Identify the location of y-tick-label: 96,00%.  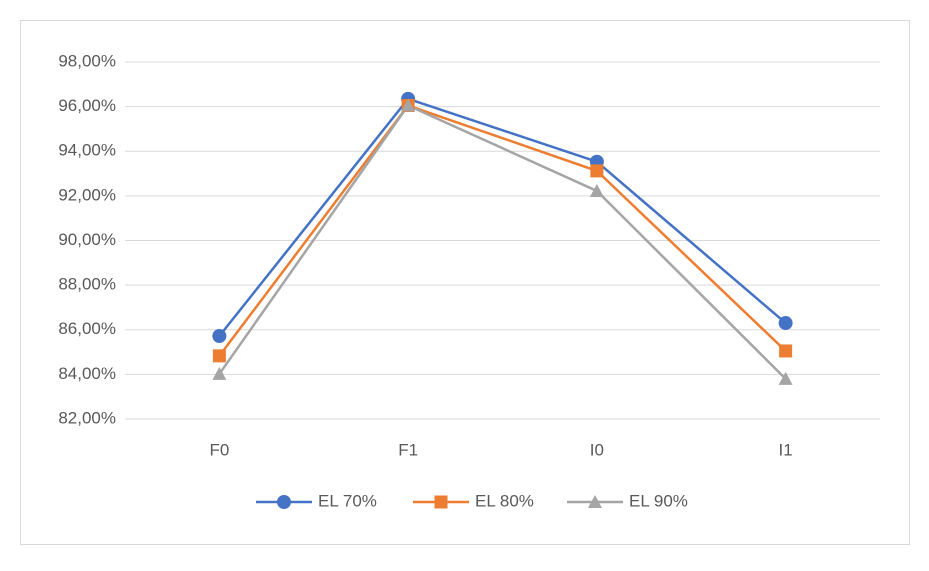
(87, 105).